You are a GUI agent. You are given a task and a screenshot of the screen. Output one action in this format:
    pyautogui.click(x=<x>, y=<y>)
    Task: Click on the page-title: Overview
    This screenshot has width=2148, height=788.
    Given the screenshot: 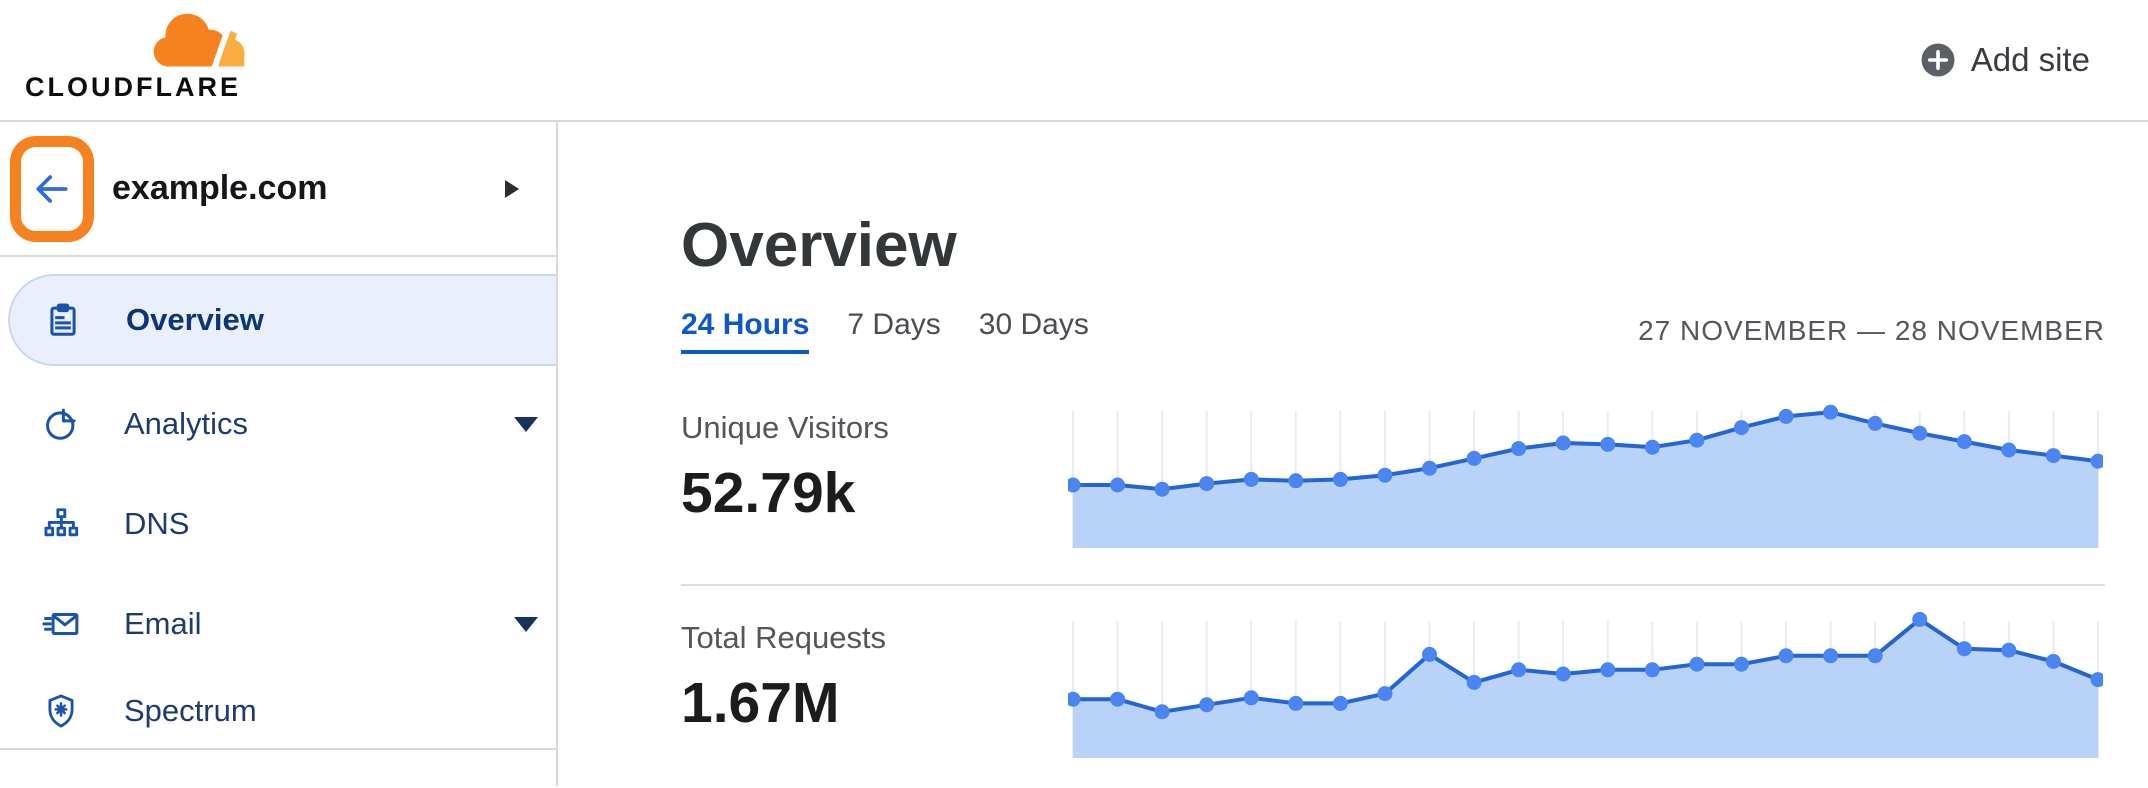 What is the action you would take?
    pyautogui.click(x=819, y=245)
    